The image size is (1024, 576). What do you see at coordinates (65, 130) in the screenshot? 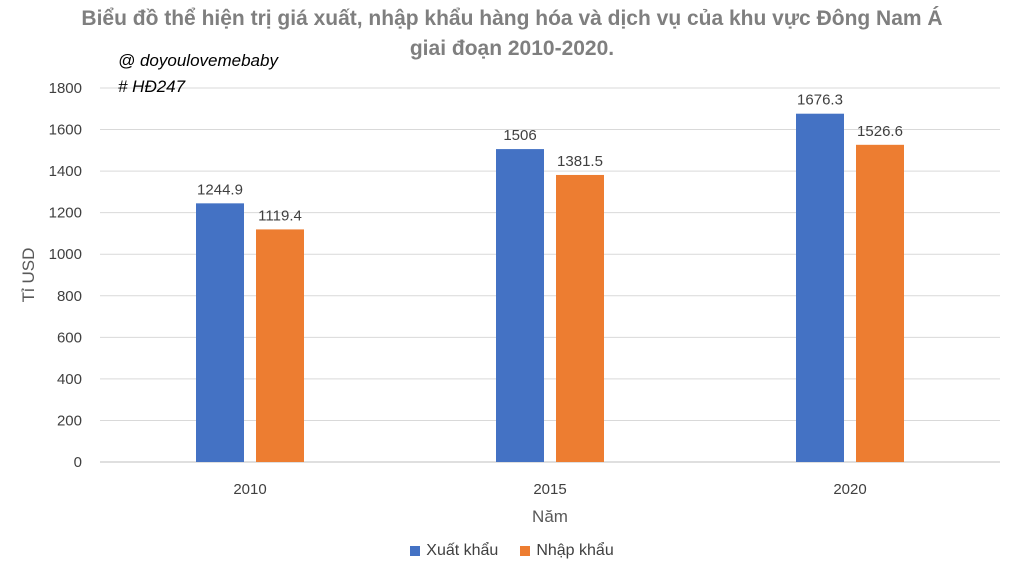
I see `y-tick-label: 1600` at bounding box center [65, 130].